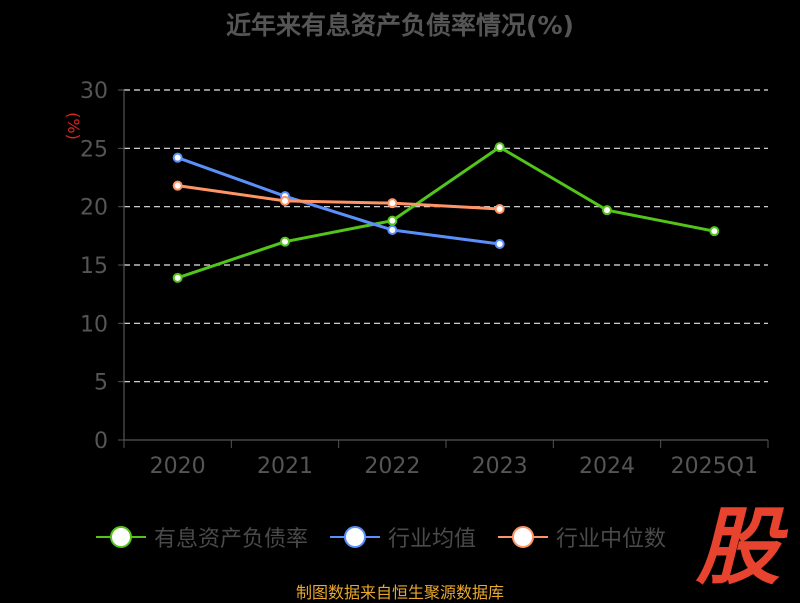 The width and height of the screenshot is (800, 603). Describe the element at coordinates (500, 466) in the screenshot. I see `x-tick-label-2023: 2023` at that location.